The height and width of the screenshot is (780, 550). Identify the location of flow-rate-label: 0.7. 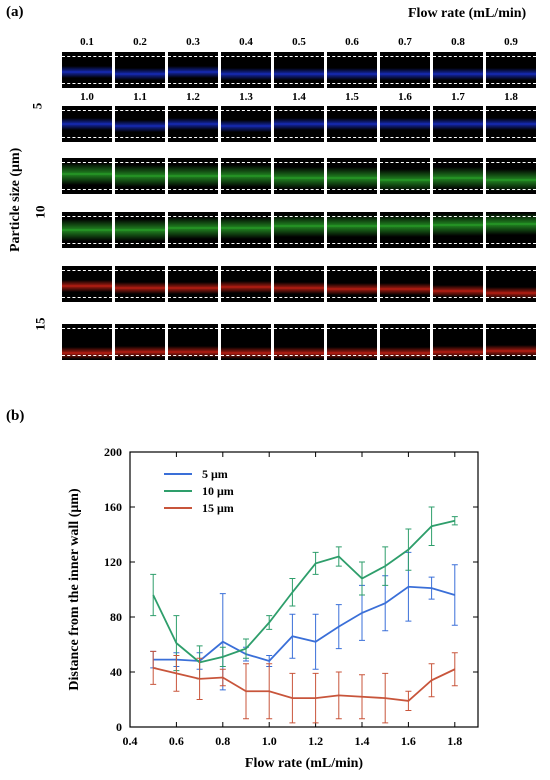
(405, 42).